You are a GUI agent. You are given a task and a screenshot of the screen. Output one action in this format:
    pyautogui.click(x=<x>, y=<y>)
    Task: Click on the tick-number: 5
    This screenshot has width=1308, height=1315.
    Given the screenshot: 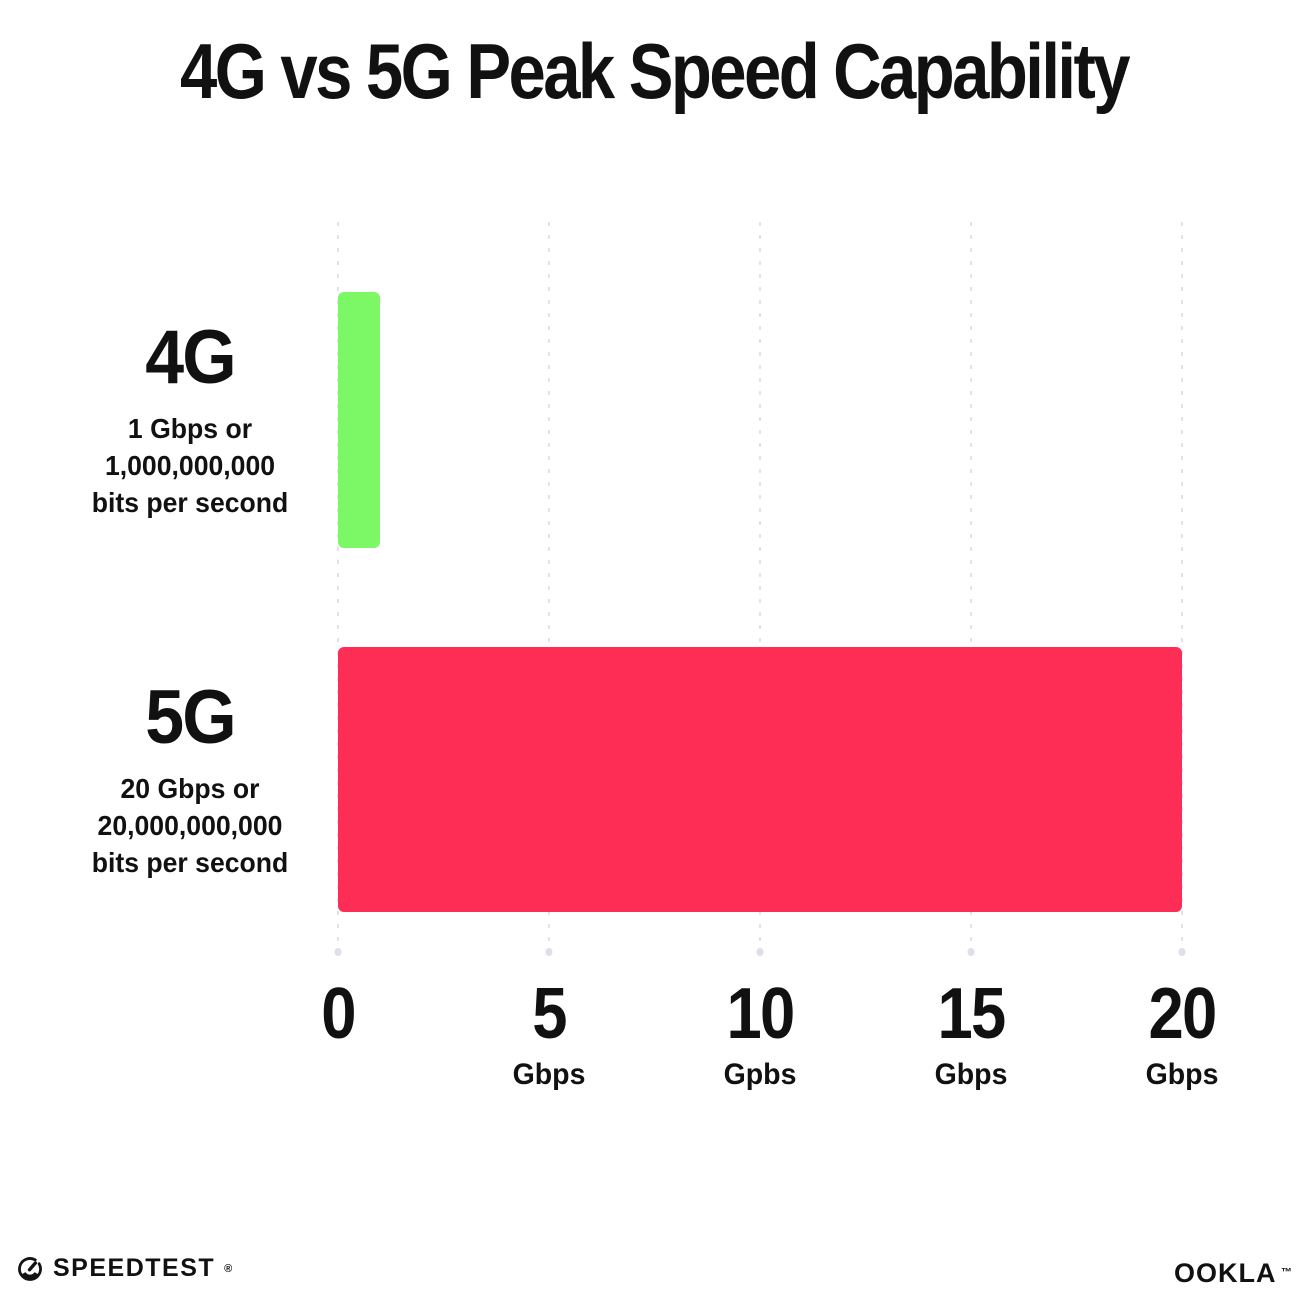 What is the action you would take?
    pyautogui.click(x=549, y=1014)
    